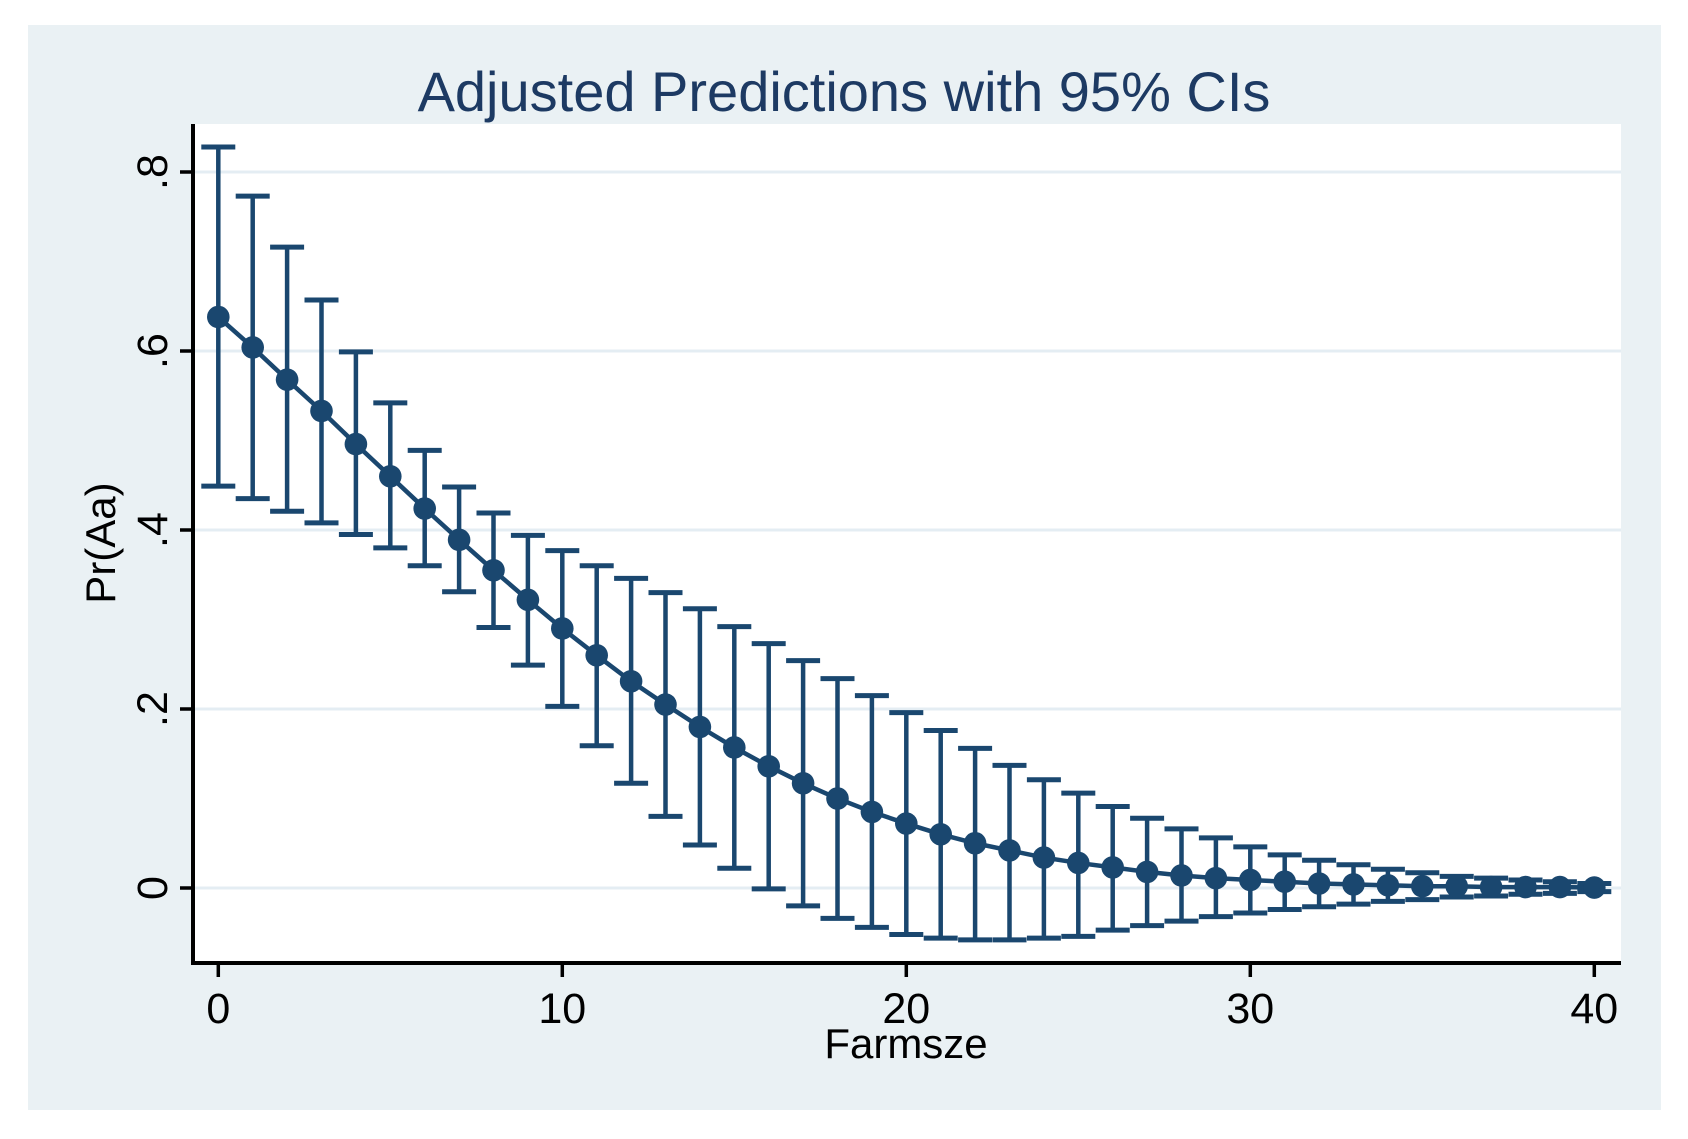 Image resolution: width=1688 pixels, height=1139 pixels. I want to click on y-tick-label: .2, so click(153, 709).